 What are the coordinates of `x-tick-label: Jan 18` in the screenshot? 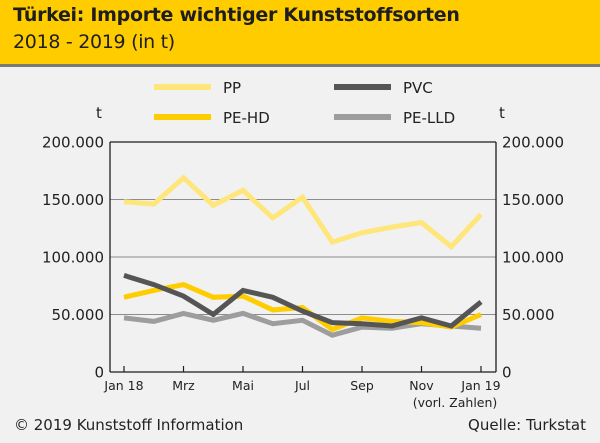 It's located at (123, 385).